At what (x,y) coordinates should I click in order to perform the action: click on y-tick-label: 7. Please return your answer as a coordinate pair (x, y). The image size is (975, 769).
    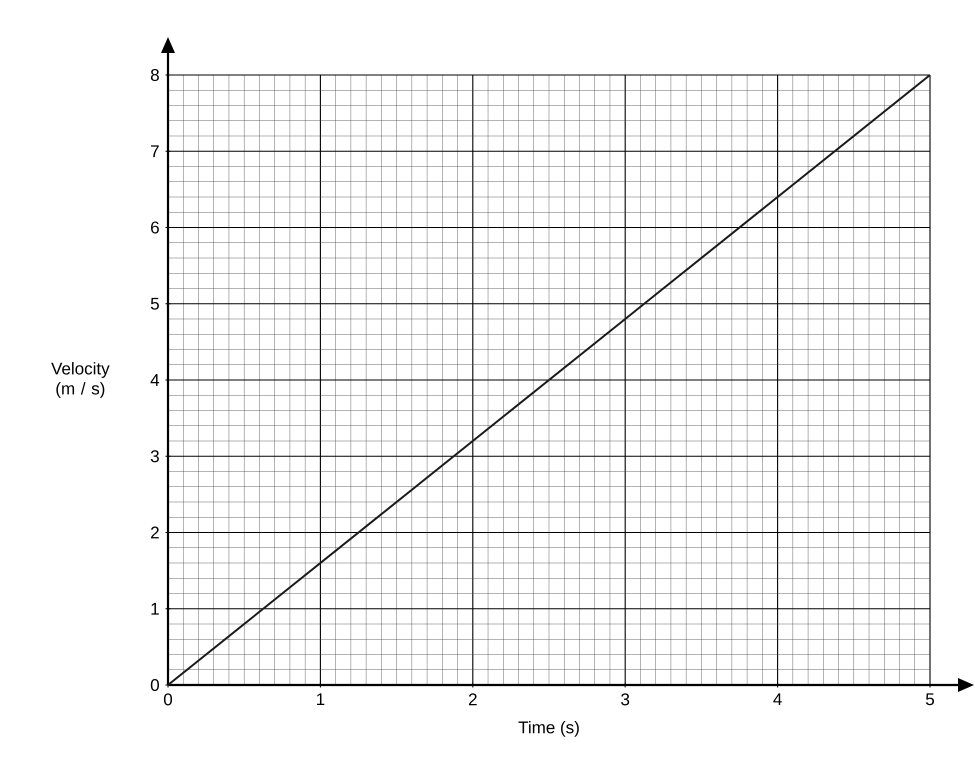
    Looking at the image, I should click on (155, 151).